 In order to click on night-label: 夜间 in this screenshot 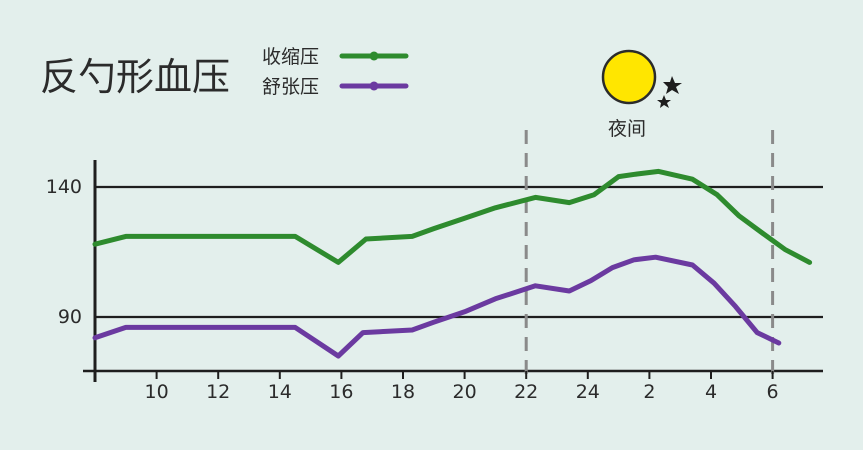, I will do `click(627, 129)`.